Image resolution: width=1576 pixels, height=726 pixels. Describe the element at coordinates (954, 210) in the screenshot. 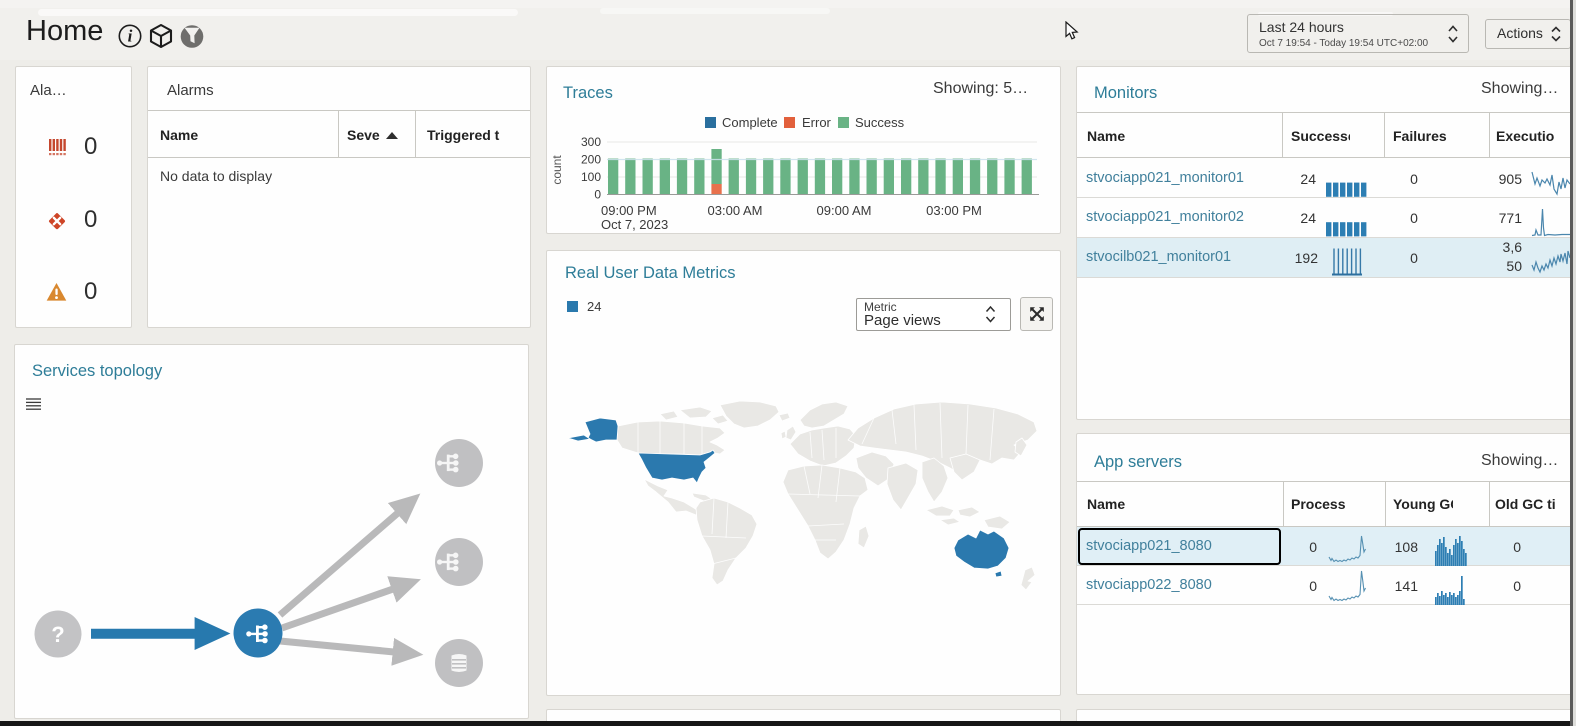

I see `svg-text: 03:00 PM` at that location.